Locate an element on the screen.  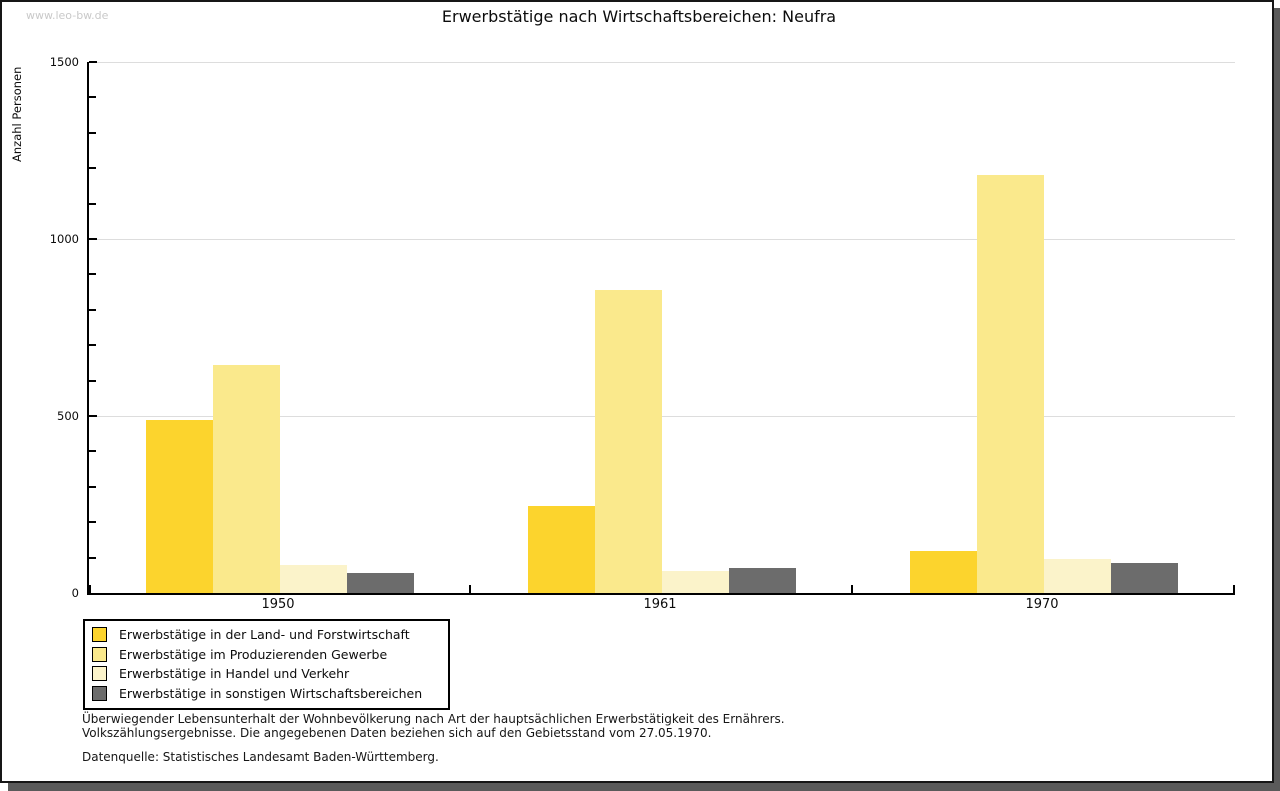
x-category-label-1961: 1961 is located at coordinates (660, 604).